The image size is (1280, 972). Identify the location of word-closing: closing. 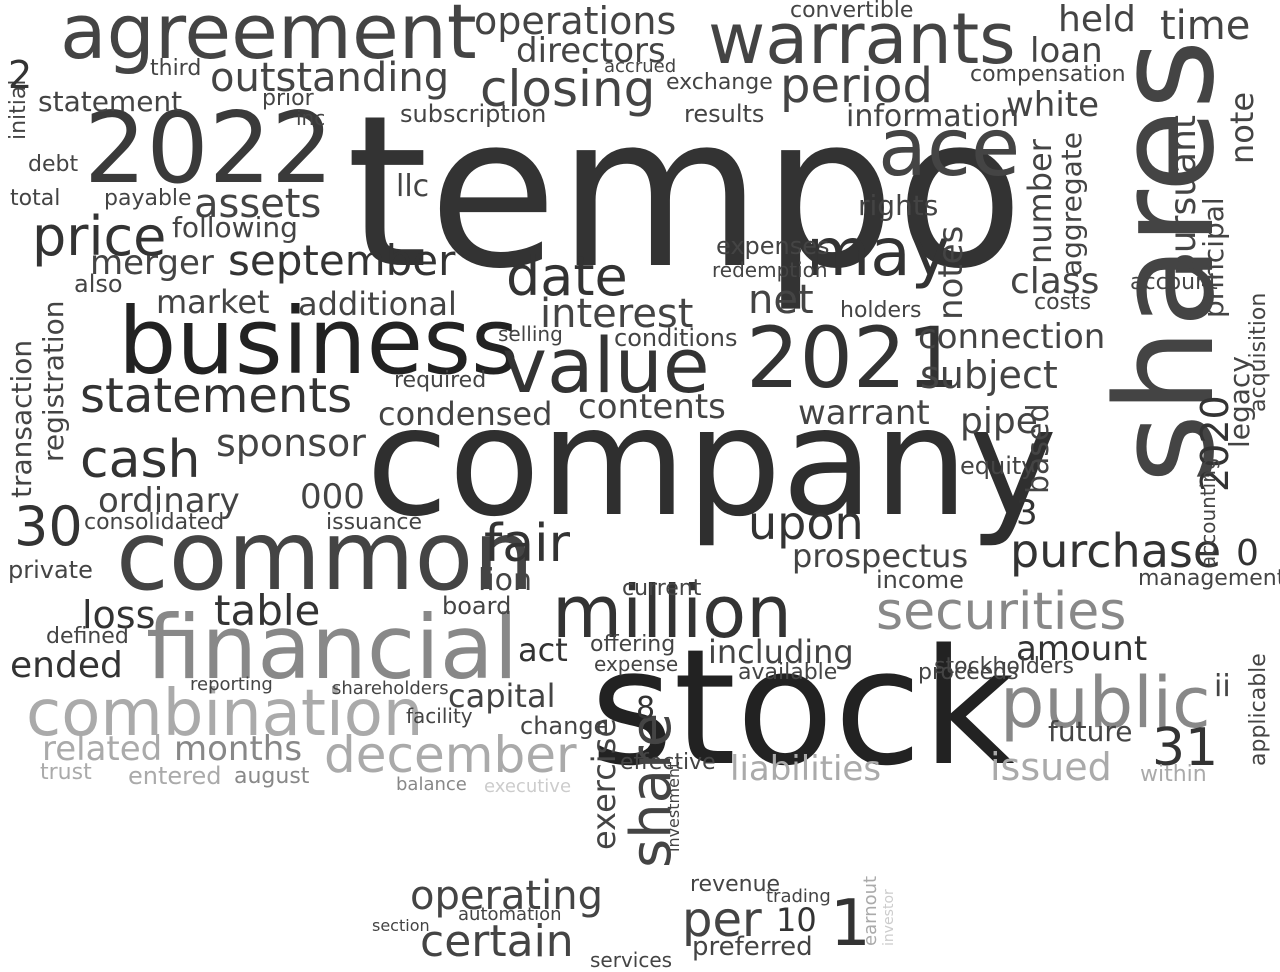
(568, 89).